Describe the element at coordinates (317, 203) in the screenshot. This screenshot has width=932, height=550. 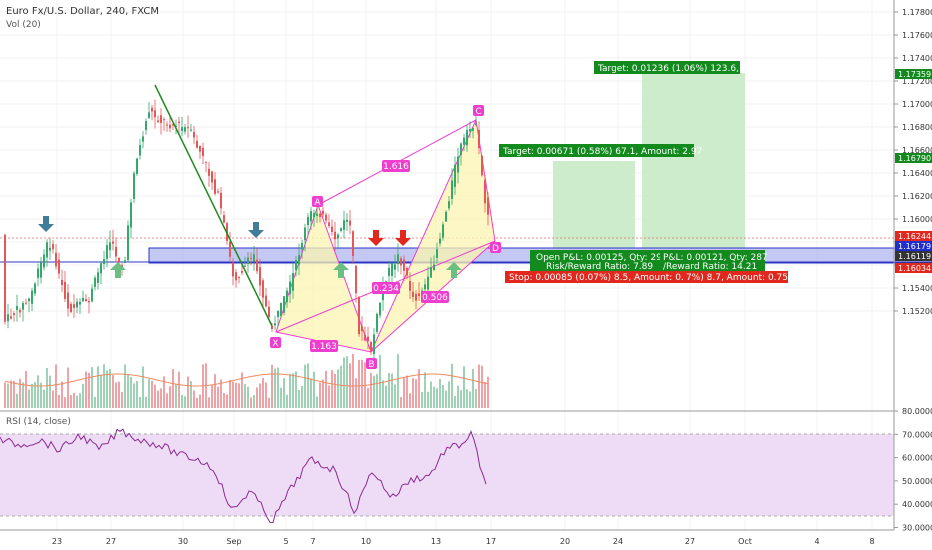
I see `label-a: A` at that location.